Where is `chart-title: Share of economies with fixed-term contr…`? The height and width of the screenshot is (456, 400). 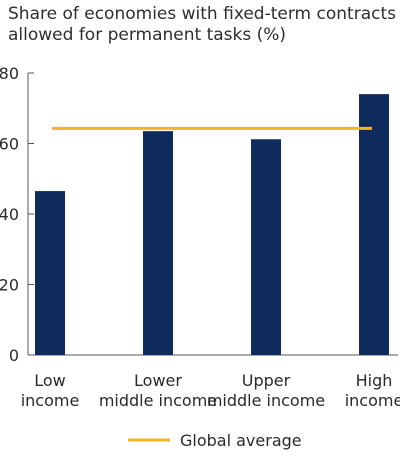
chart-title: Share of economies with fixed-term contr… is located at coordinates (203, 25).